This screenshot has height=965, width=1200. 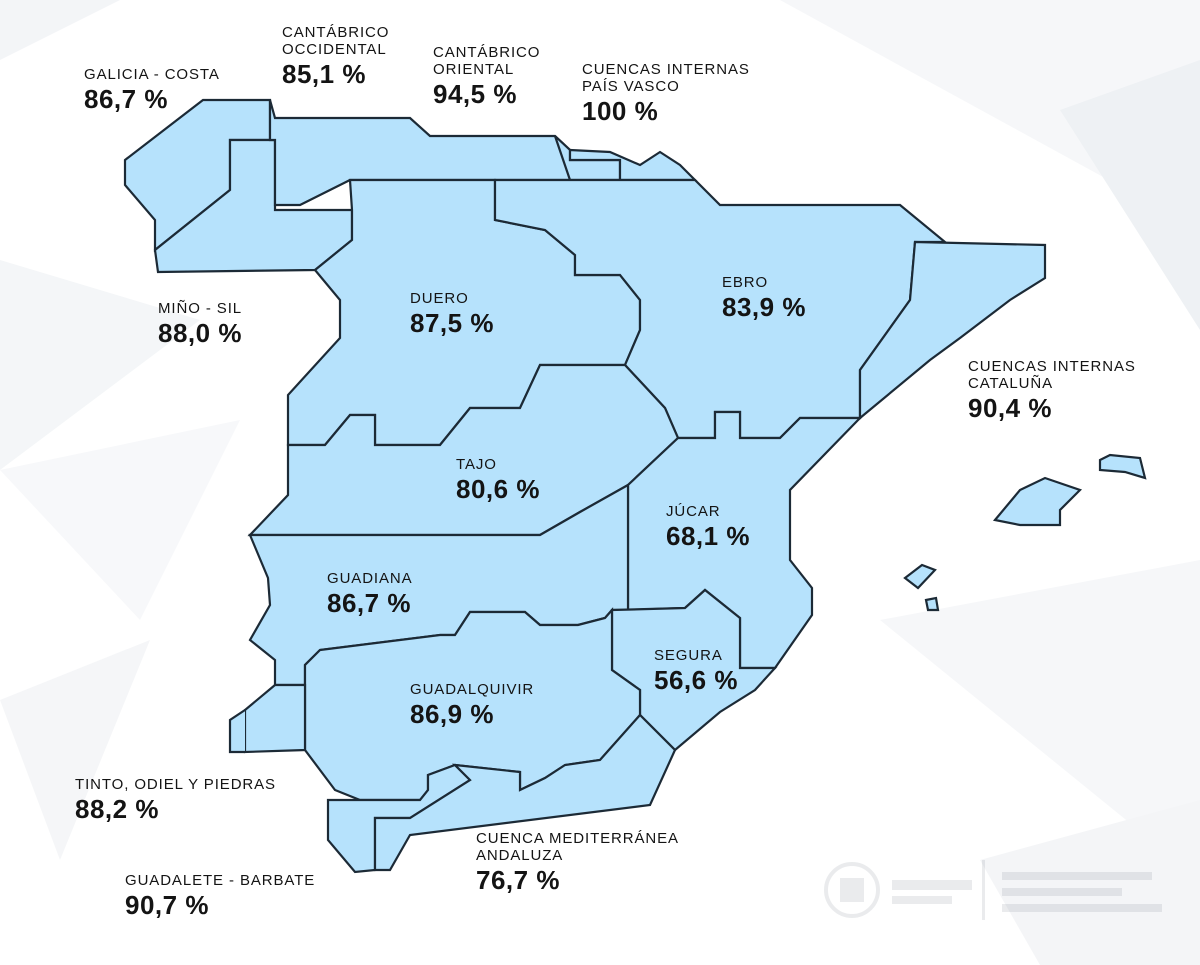 I want to click on basin-value: 94,5 %, so click(x=475, y=94).